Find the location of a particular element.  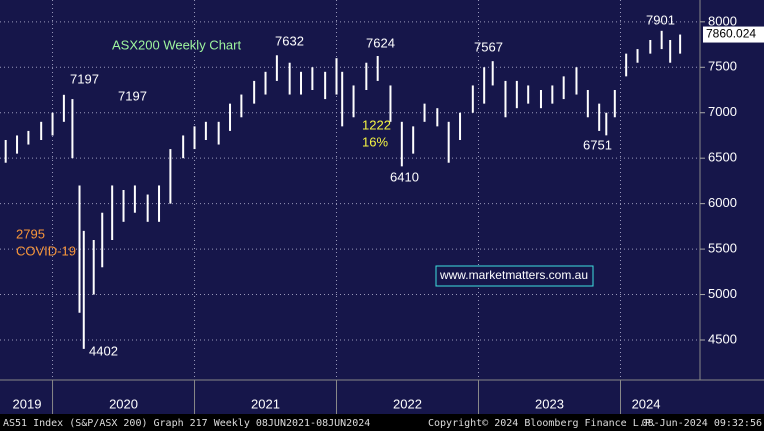

annotation: 16% is located at coordinates (375, 141).